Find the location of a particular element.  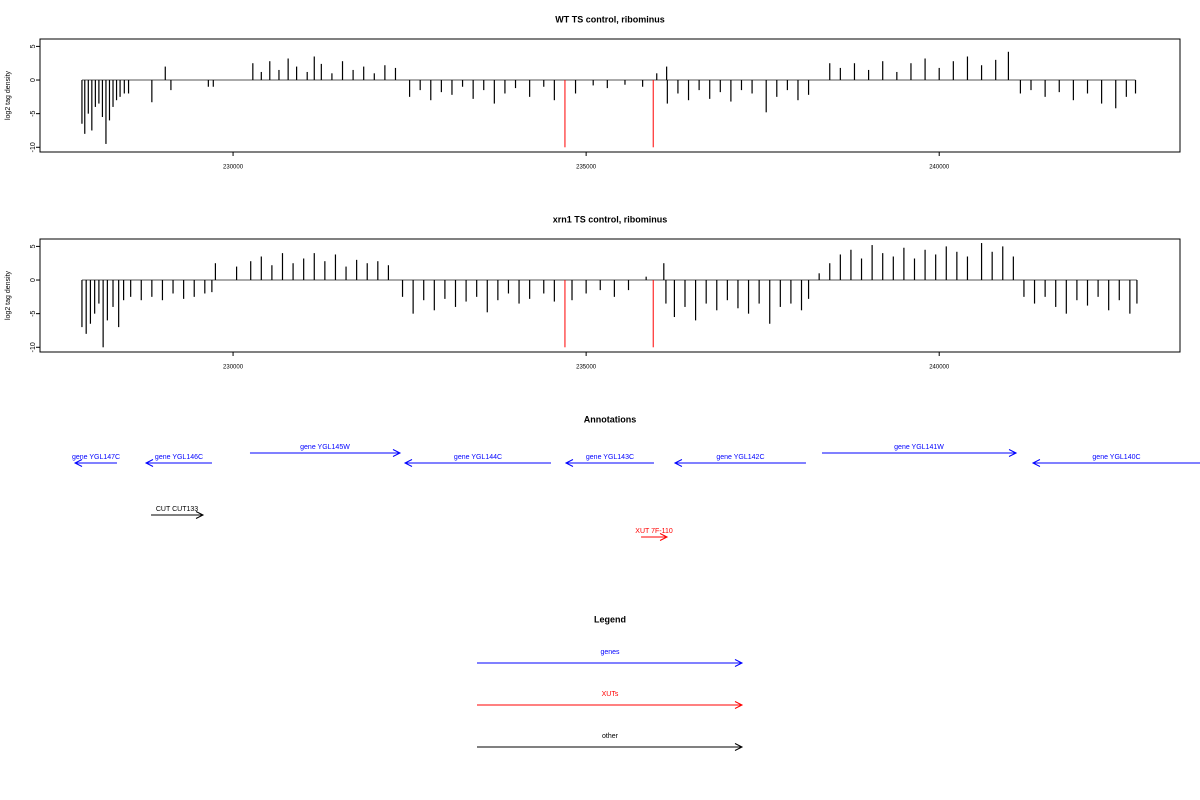

feature-label: gene YGL145W is located at coordinates (325, 447).